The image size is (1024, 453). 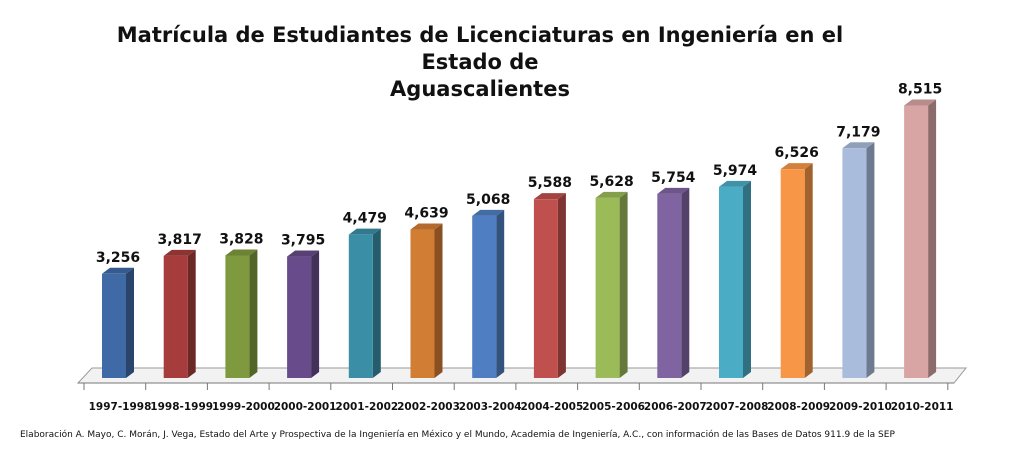 I want to click on x-tick-label: 2003-2004, so click(x=490, y=407).